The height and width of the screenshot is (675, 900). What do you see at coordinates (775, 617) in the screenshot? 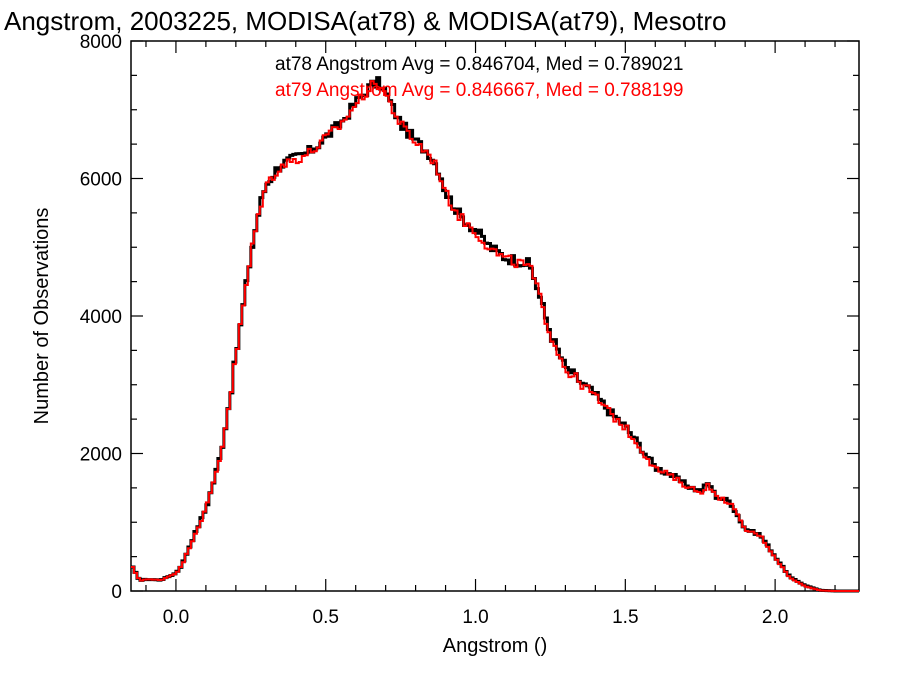
I see `x-tick-label: 2.0` at bounding box center [775, 617].